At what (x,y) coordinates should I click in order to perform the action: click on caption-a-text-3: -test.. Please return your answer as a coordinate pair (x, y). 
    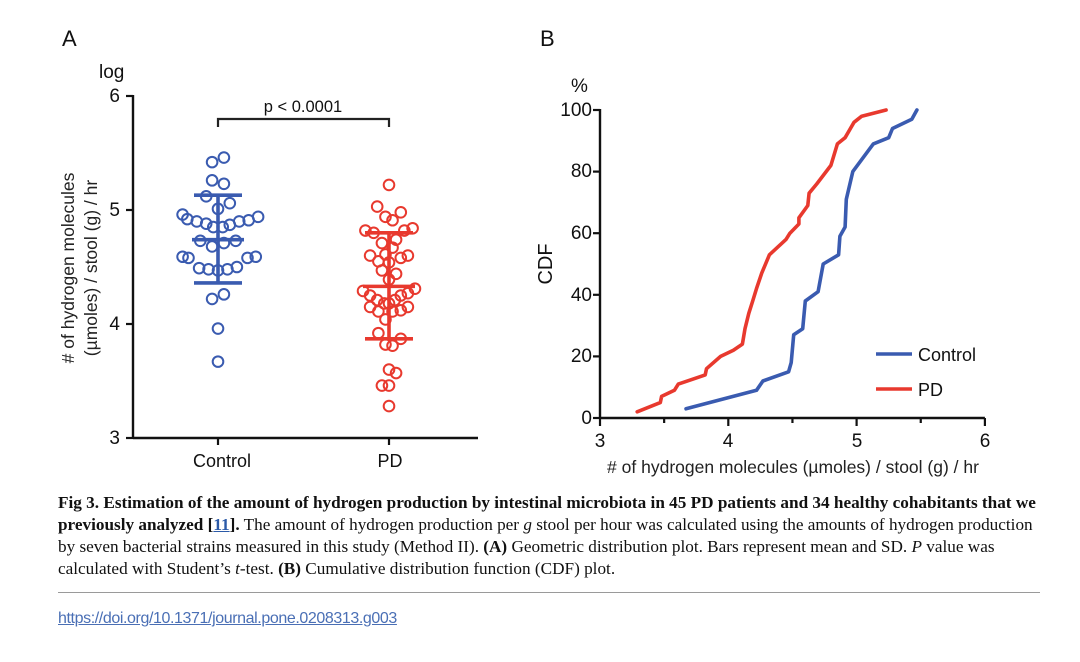
    Looking at the image, I should click on (259, 568).